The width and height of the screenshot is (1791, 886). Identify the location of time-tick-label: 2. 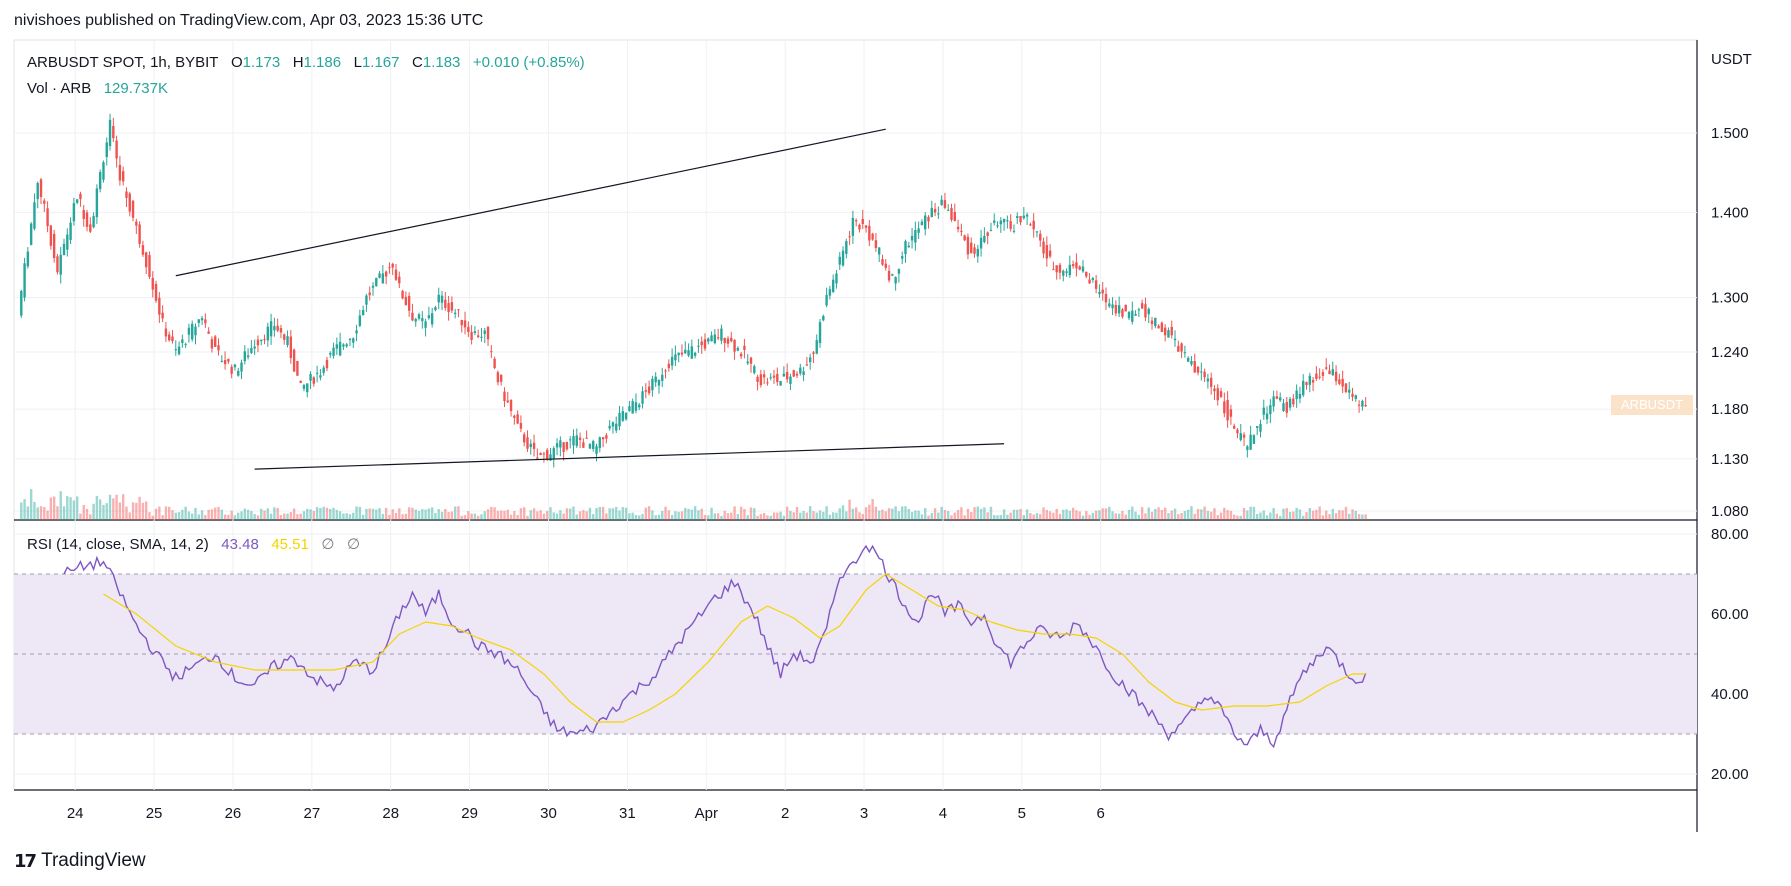
(785, 813).